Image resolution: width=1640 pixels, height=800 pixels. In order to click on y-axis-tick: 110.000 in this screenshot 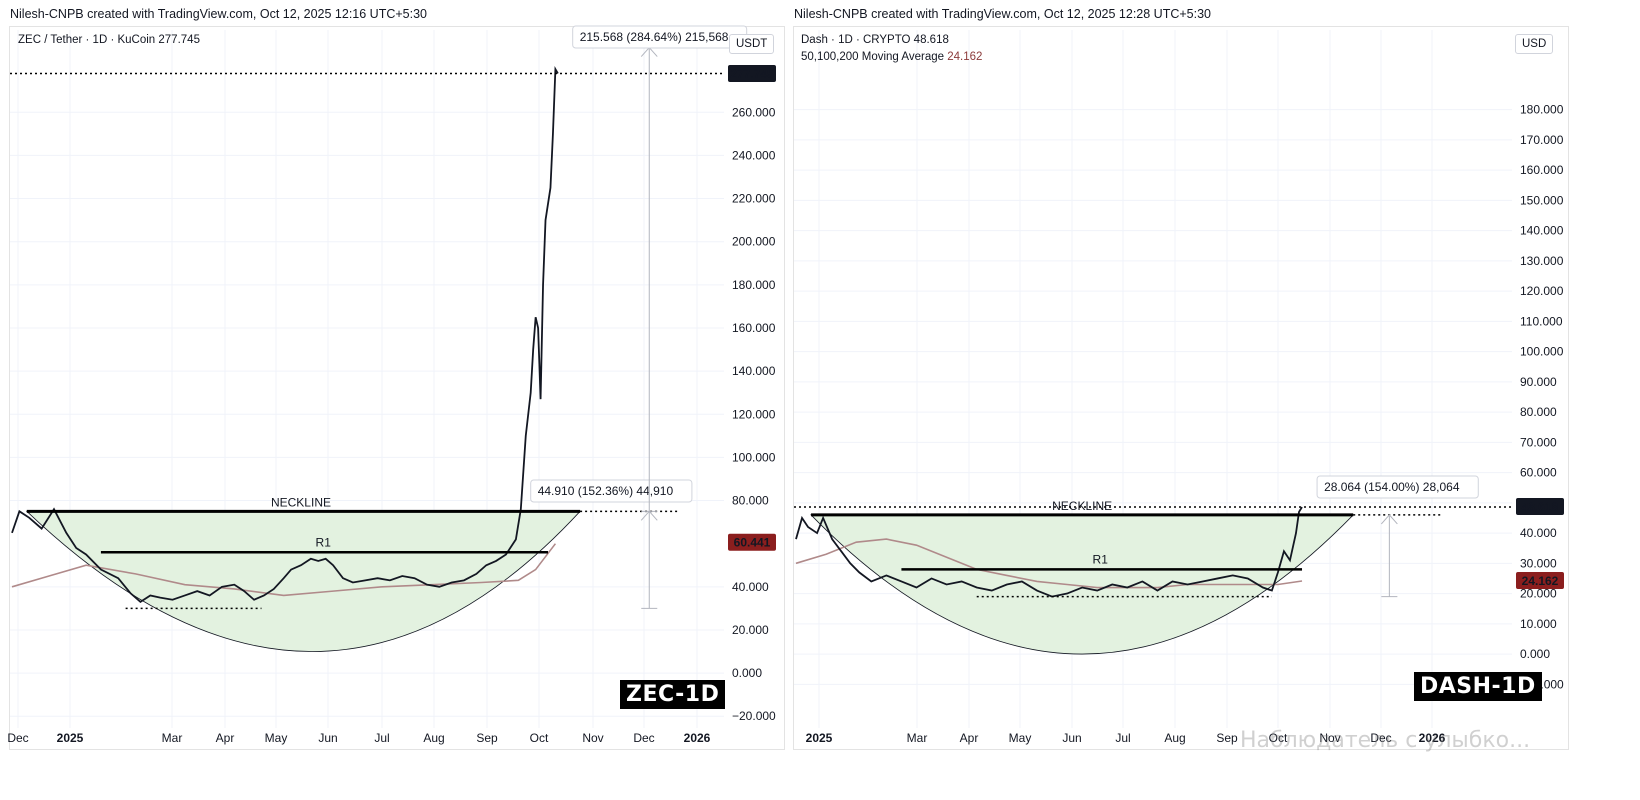, I will do `click(1541, 321)`.